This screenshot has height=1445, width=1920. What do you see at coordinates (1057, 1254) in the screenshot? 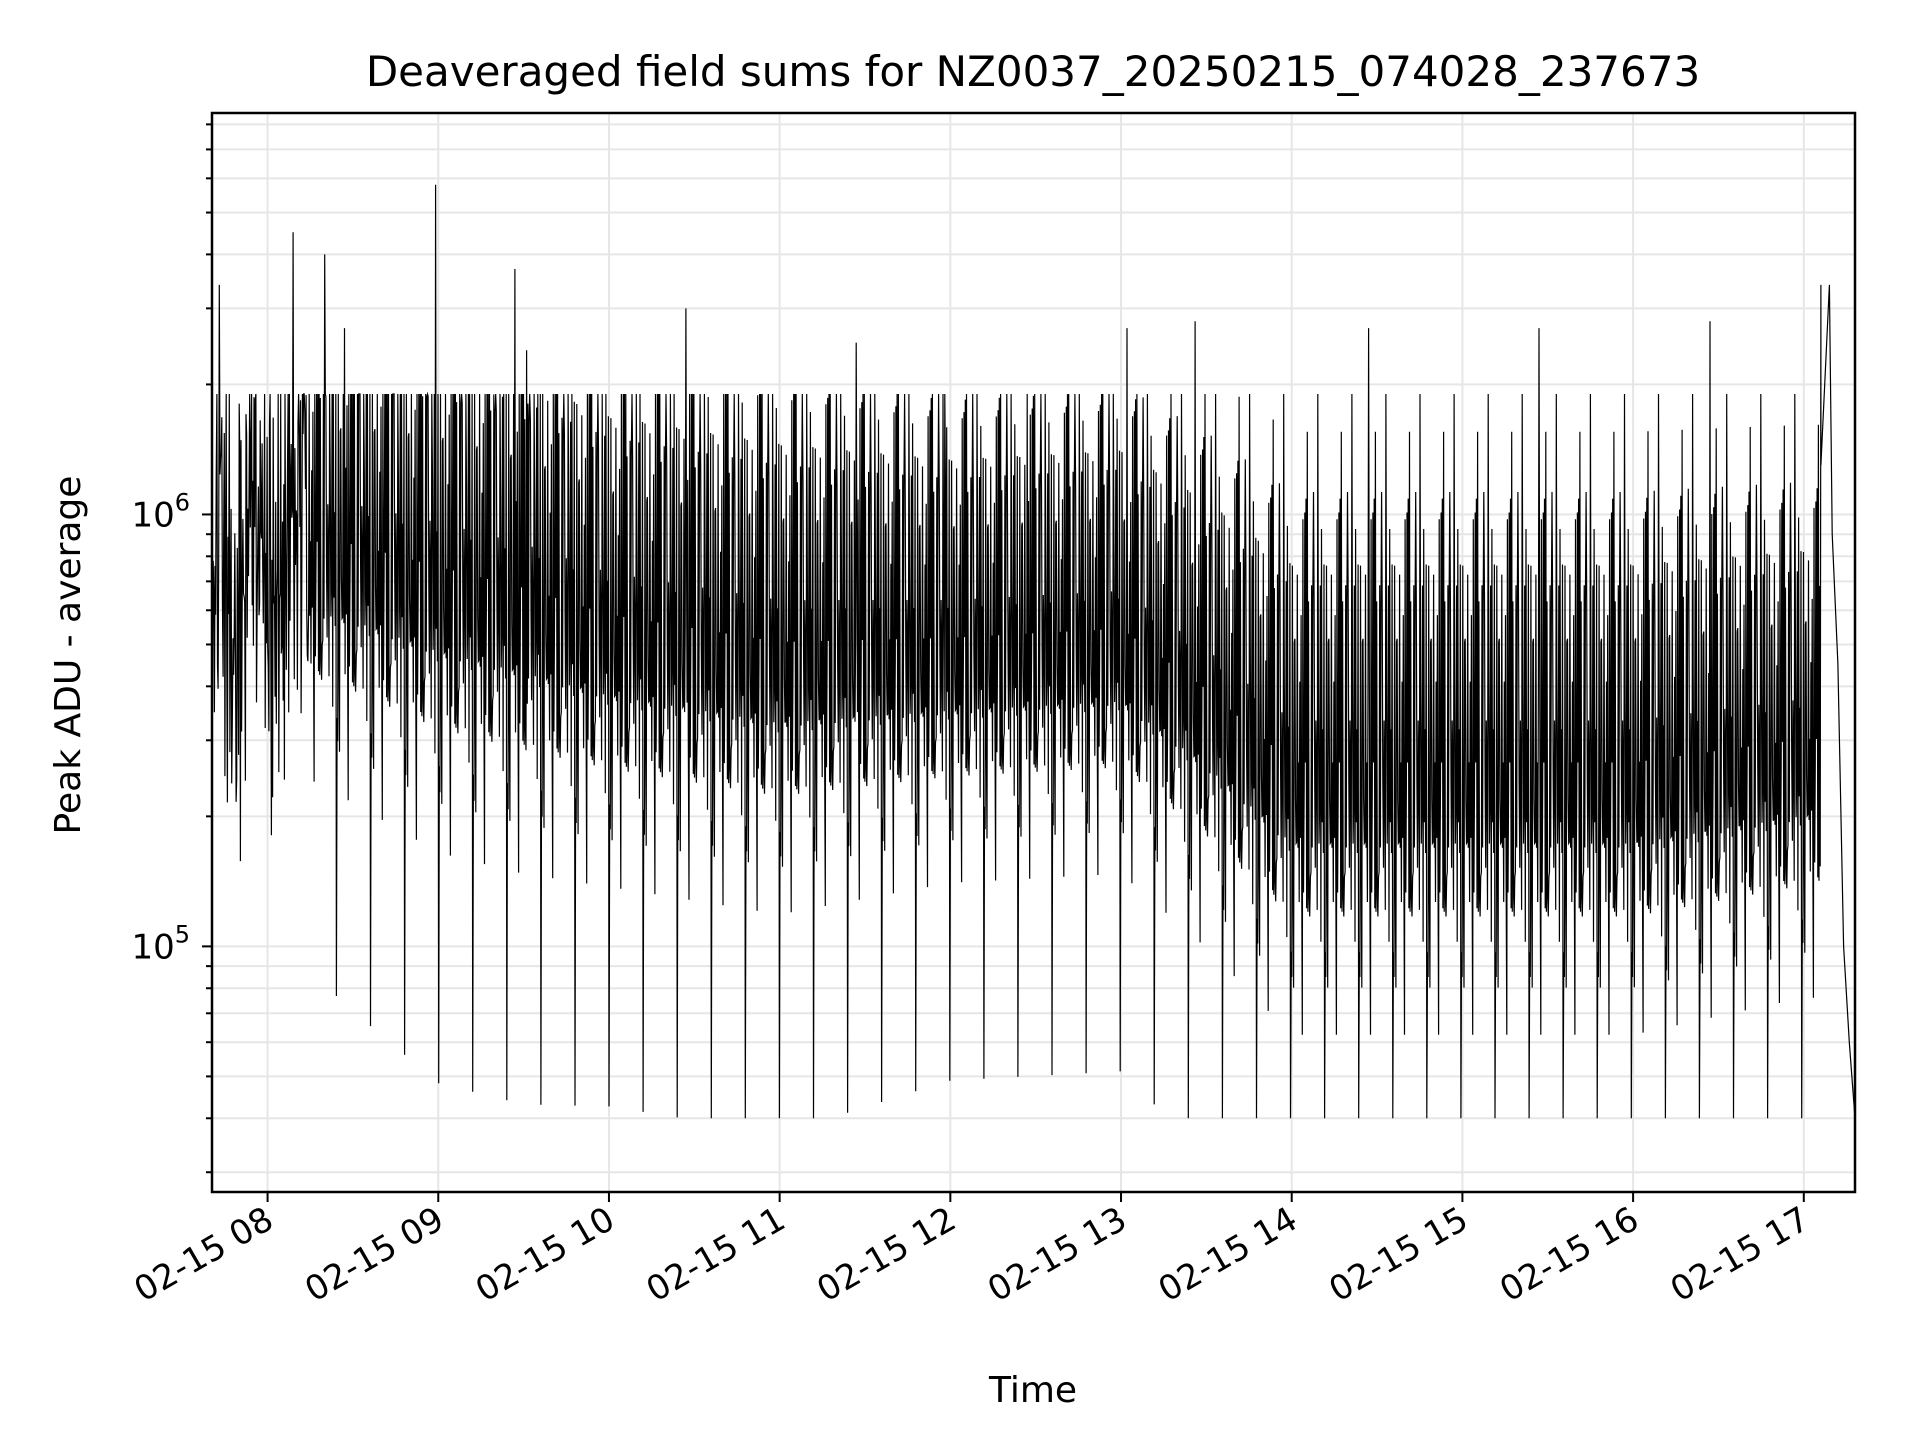
I see `x-tick-label: 02-15 13` at bounding box center [1057, 1254].